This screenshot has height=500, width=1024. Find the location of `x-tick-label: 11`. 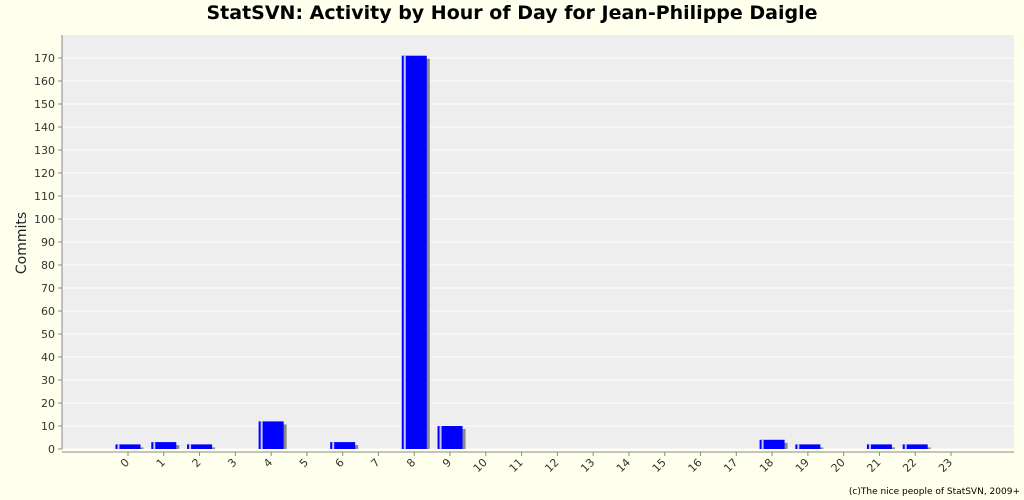

x-tick-label: 11 is located at coordinates (516, 465).